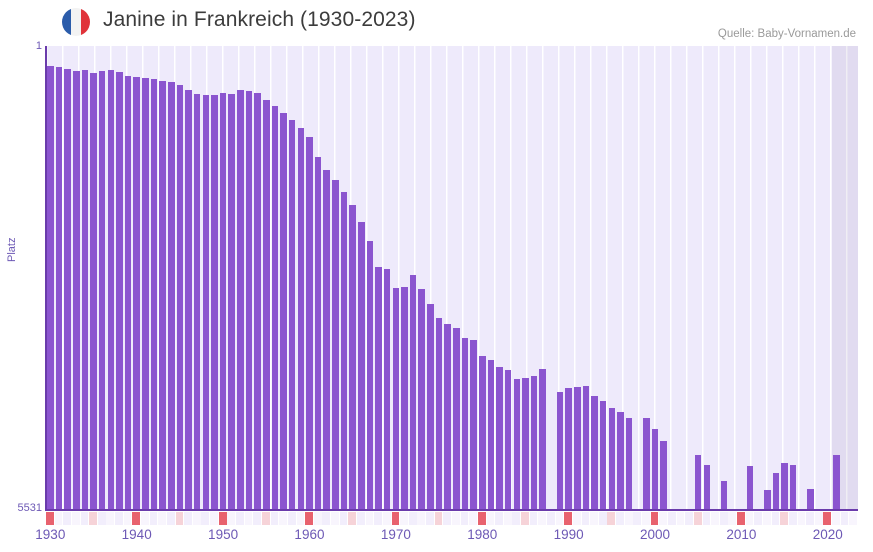 The width and height of the screenshot is (873, 552). I want to click on x-axis-tick-label: 1960, so click(309, 534).